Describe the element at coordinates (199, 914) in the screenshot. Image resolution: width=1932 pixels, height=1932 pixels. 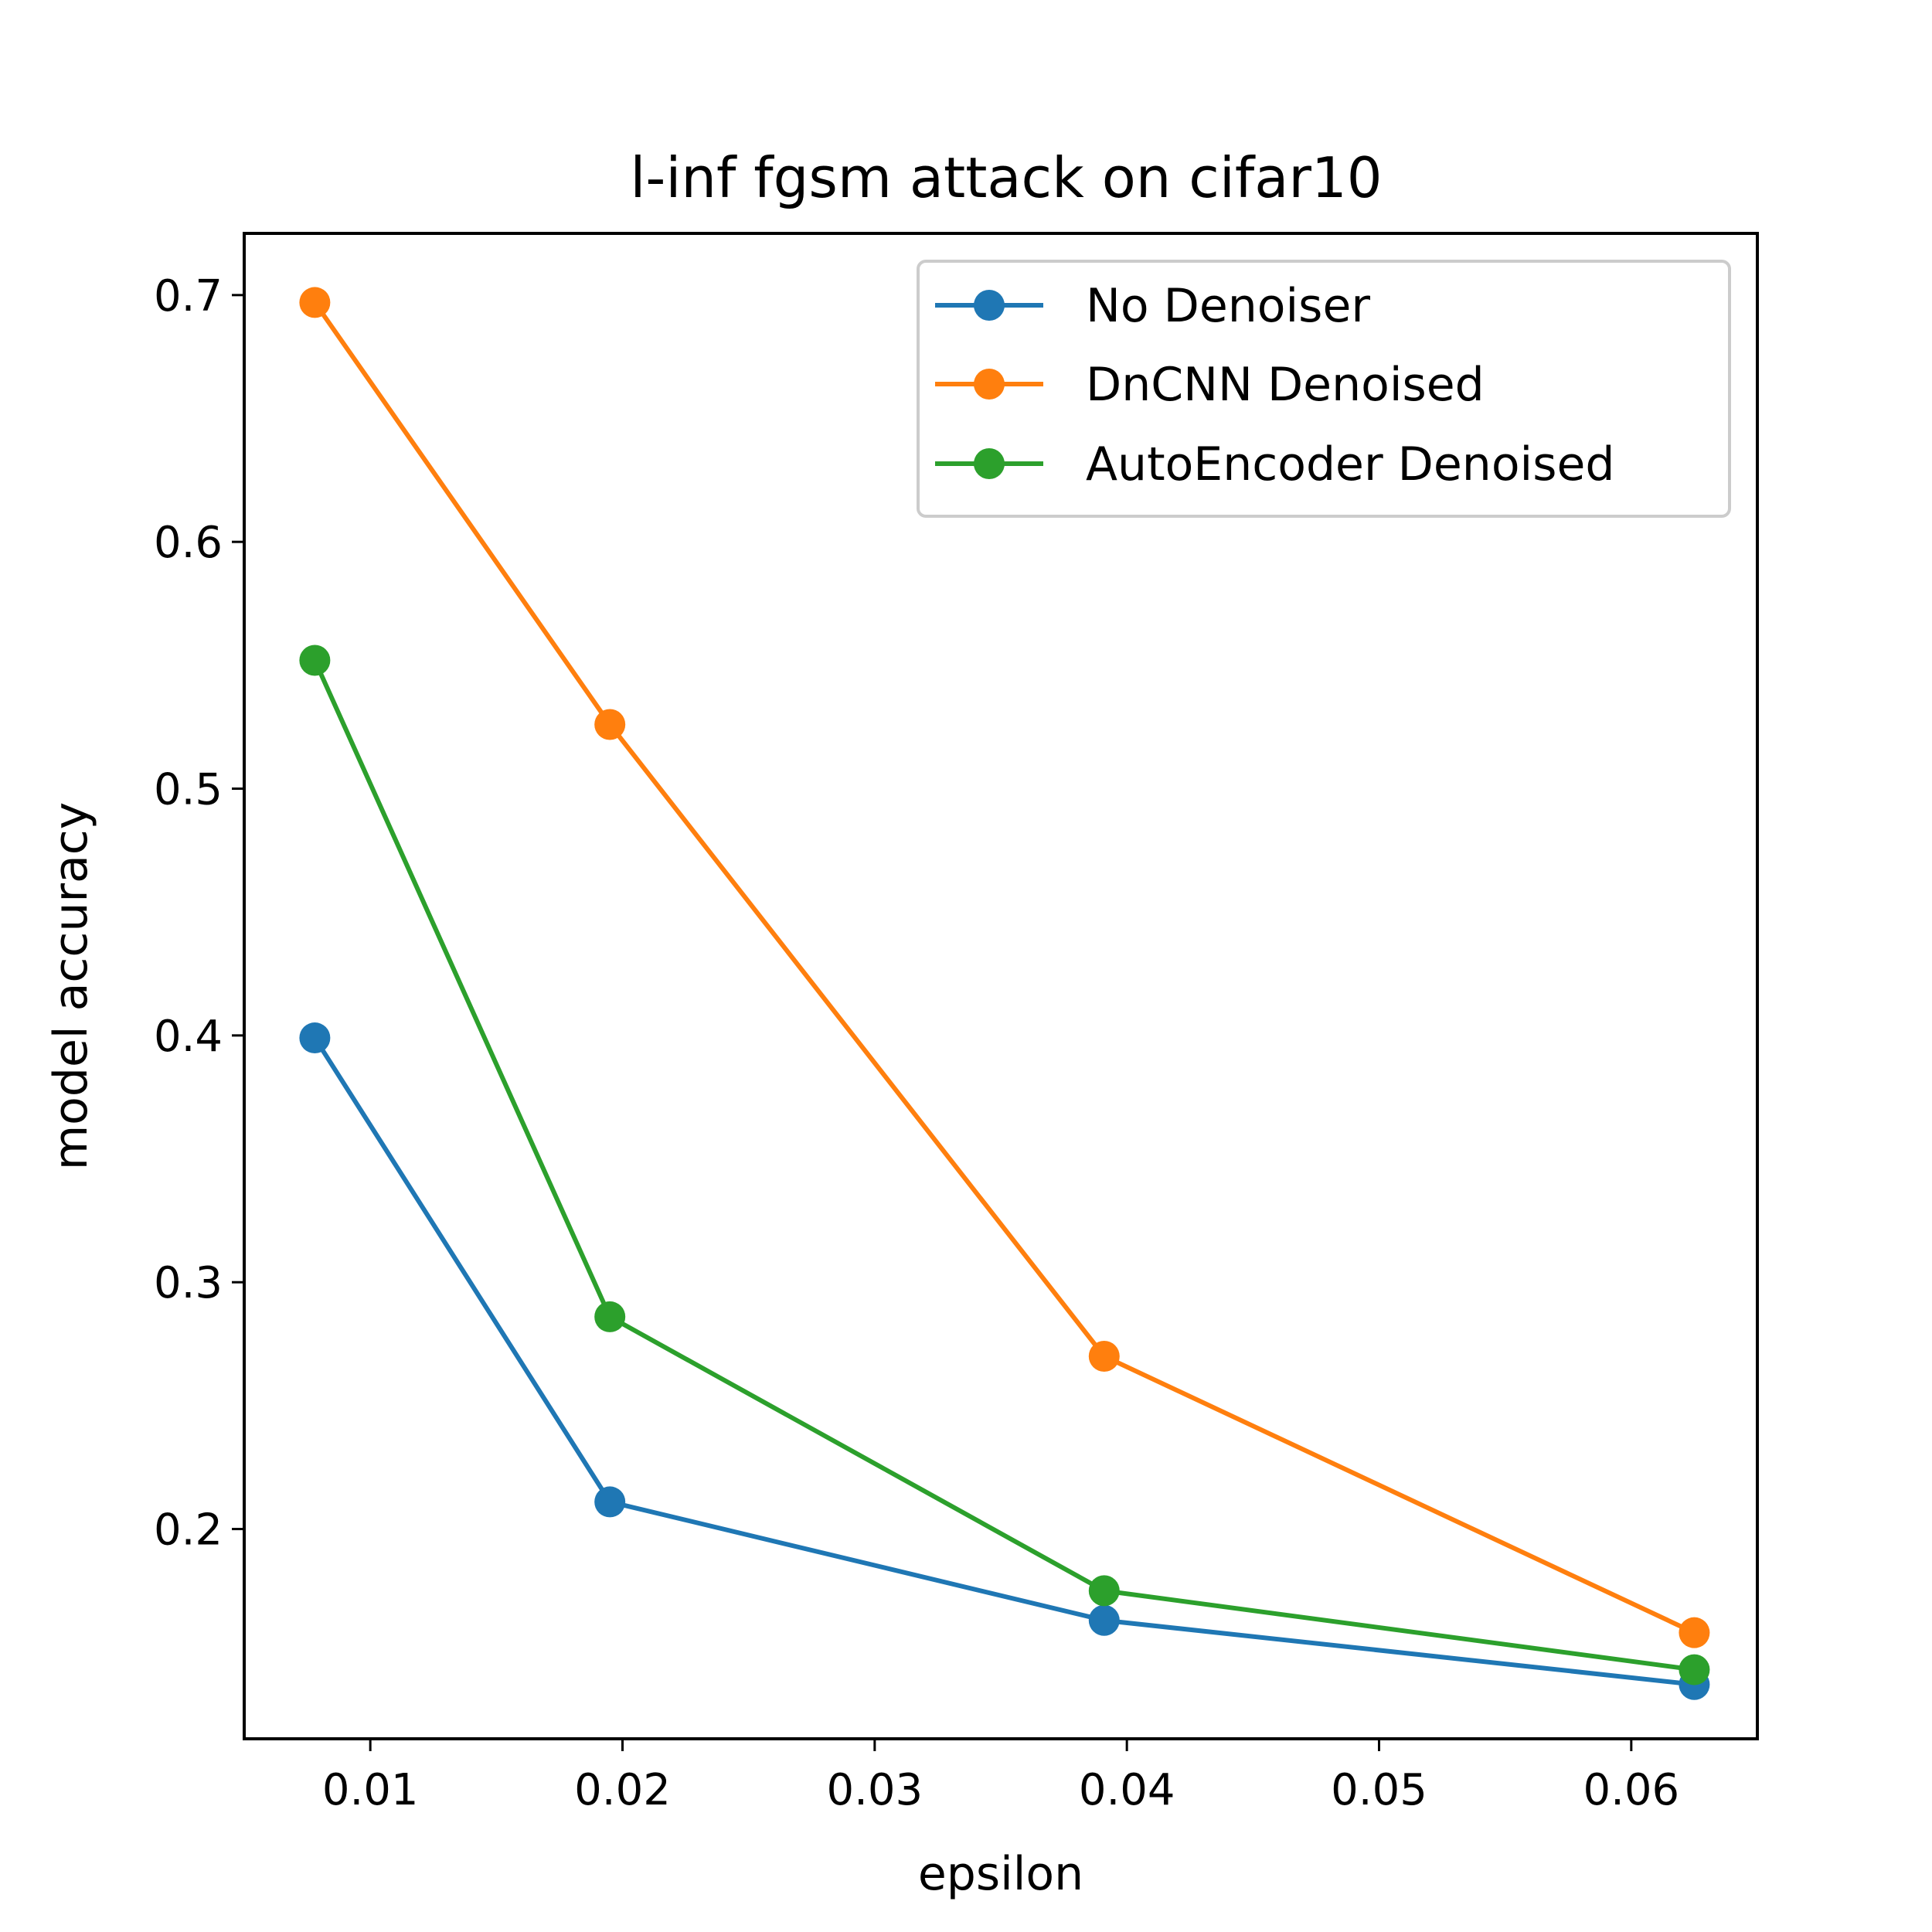
I see `y-axis: 0.2 0.3 0.4 0.5 0.6 0.7` at that location.